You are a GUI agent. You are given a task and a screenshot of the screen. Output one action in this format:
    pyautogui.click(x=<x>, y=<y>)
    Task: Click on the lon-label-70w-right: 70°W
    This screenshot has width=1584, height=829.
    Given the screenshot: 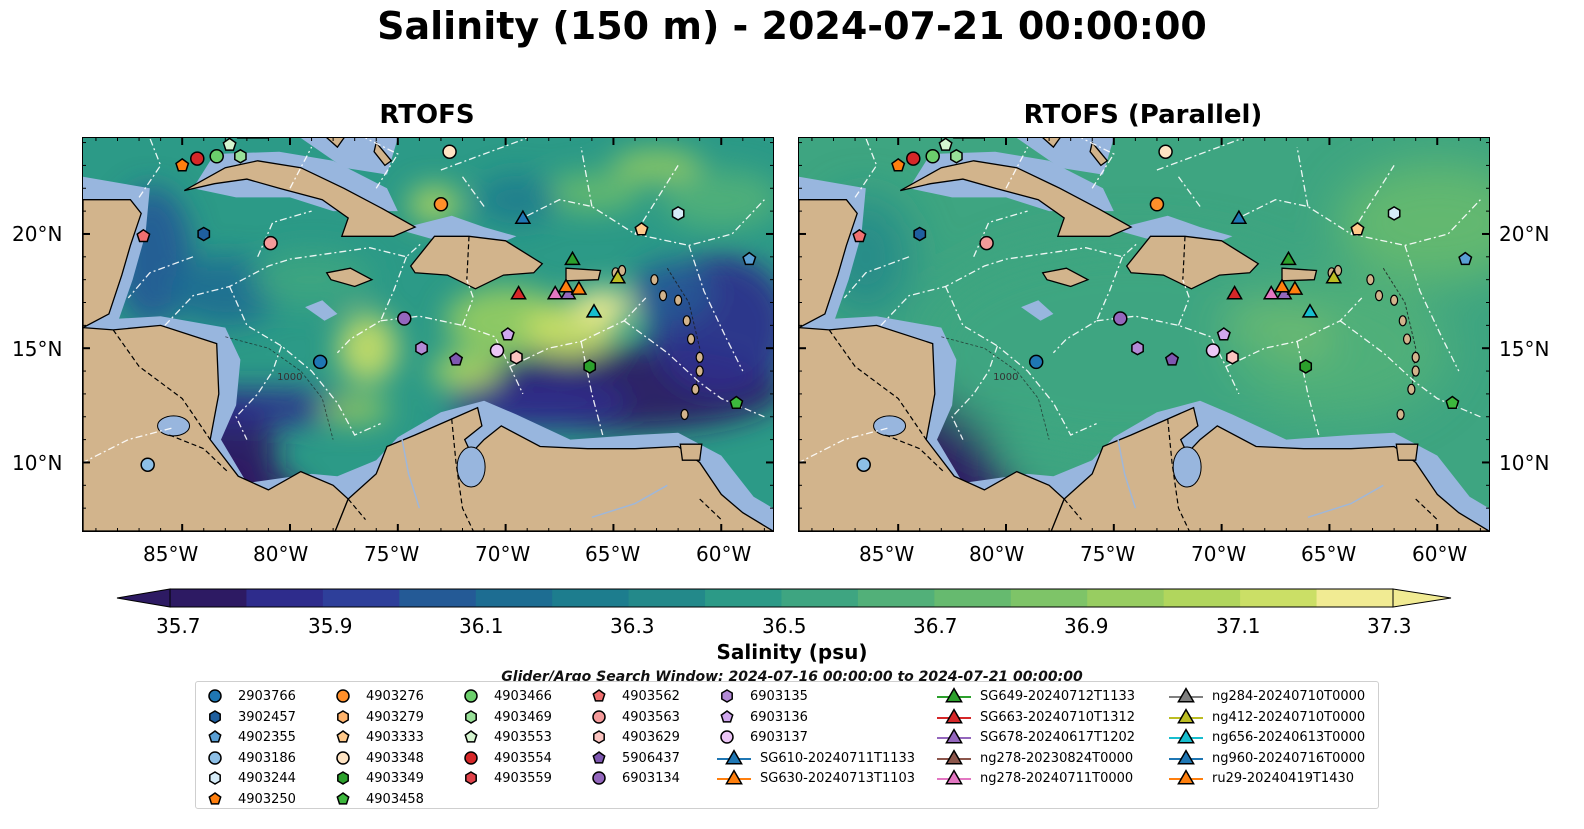 What is the action you would take?
    pyautogui.click(x=1219, y=554)
    